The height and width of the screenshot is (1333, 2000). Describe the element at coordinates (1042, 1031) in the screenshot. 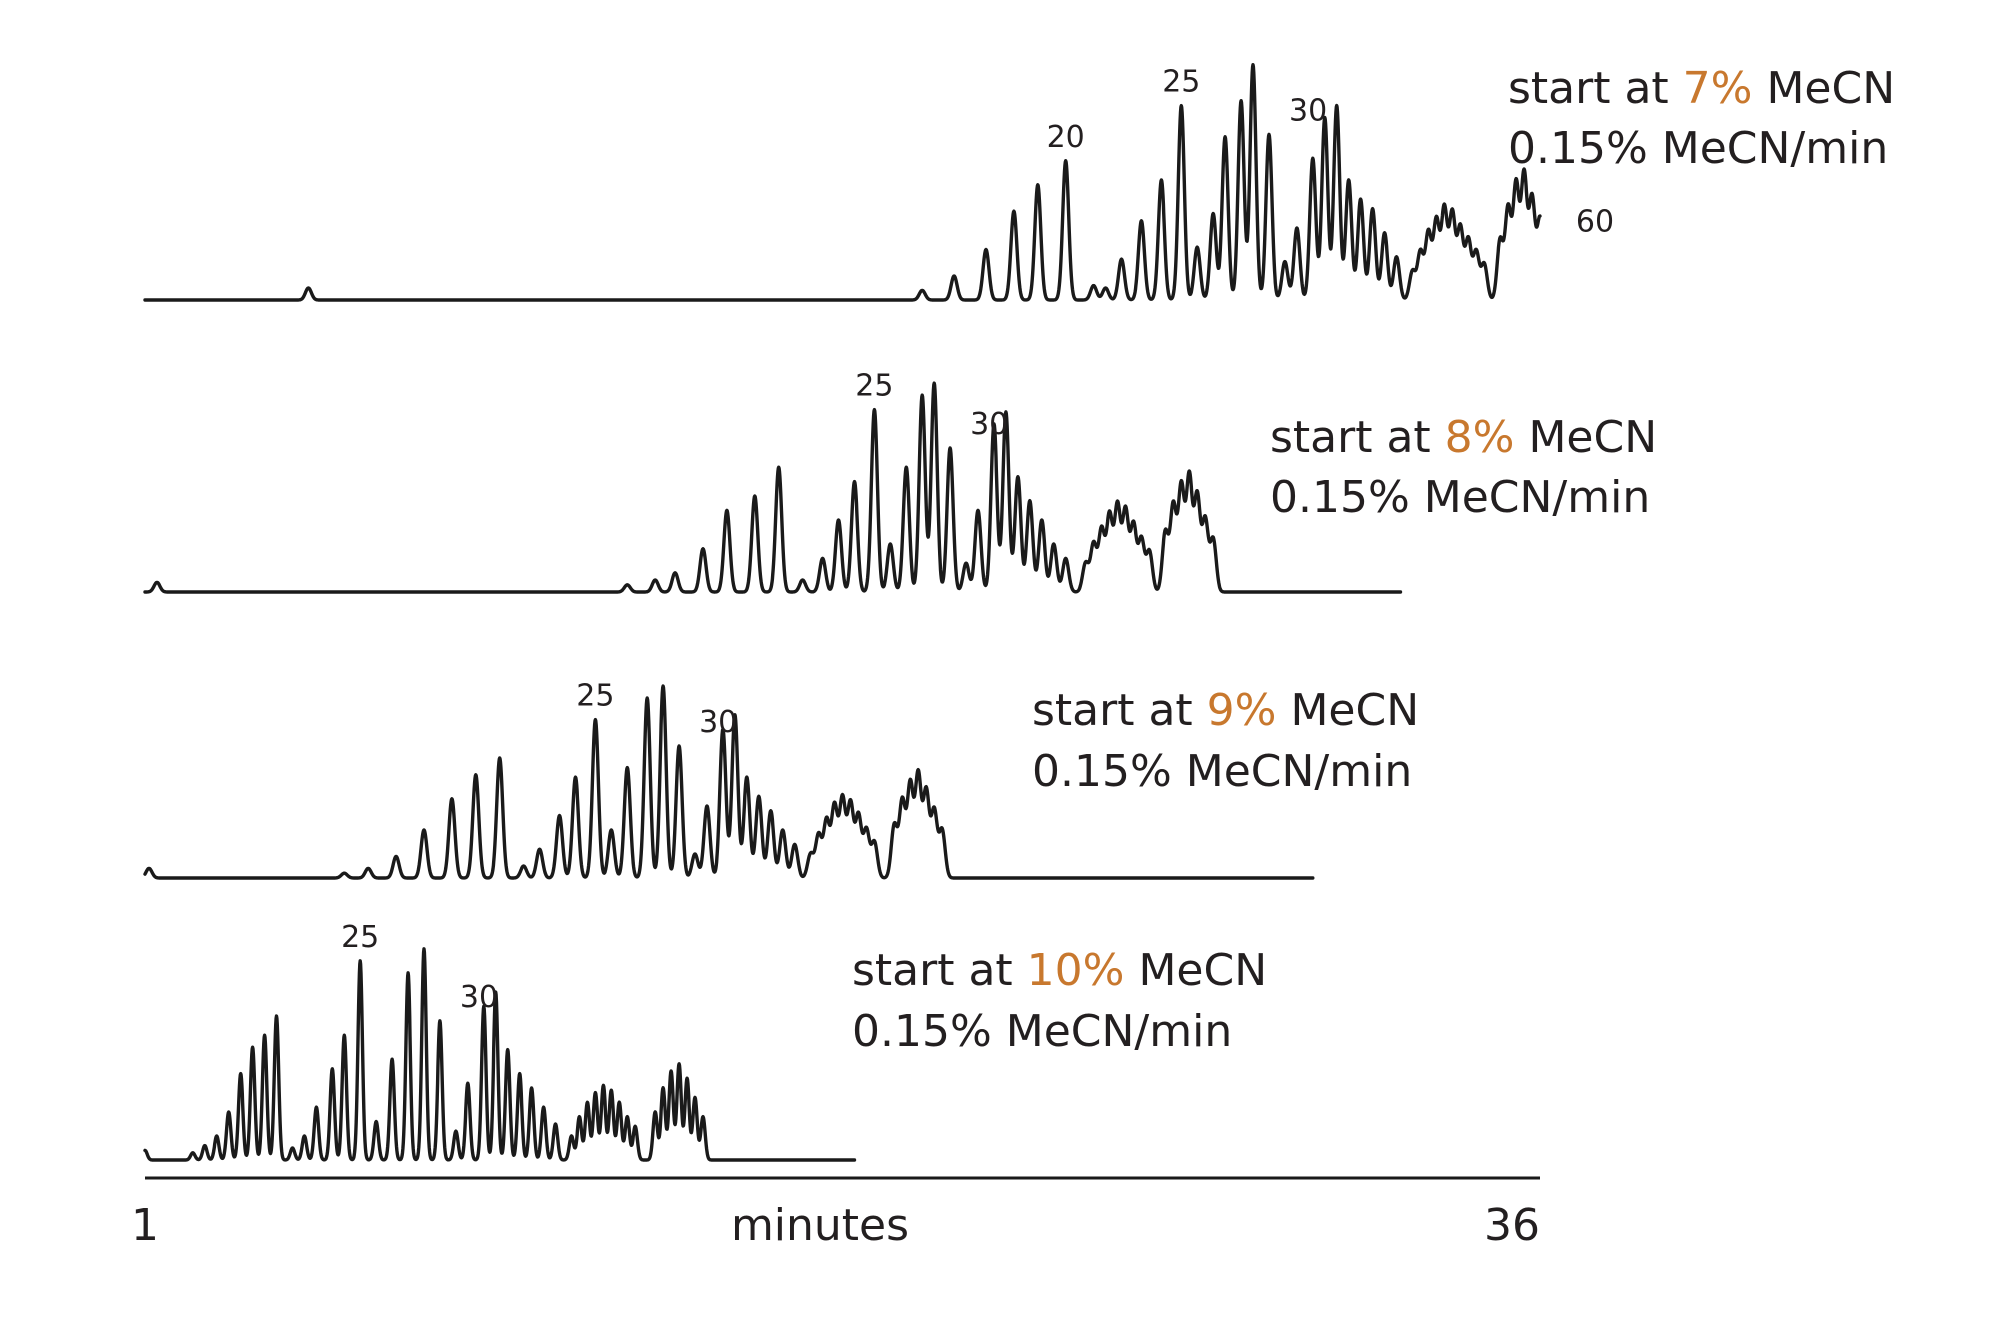

I see `gradient-label-10: 0.15% MeCN/min` at that location.